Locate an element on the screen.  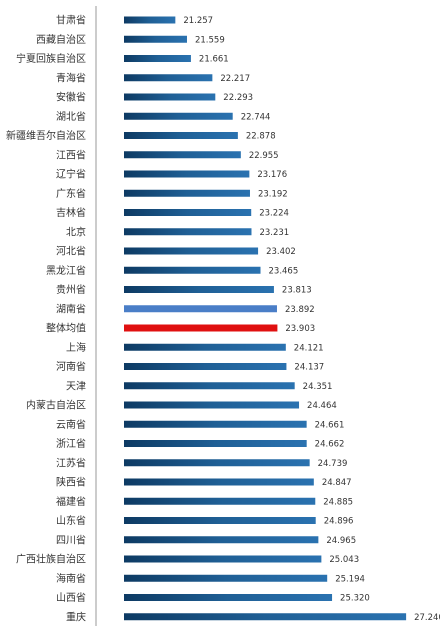
value-label: 22.293 is located at coordinates (238, 98).